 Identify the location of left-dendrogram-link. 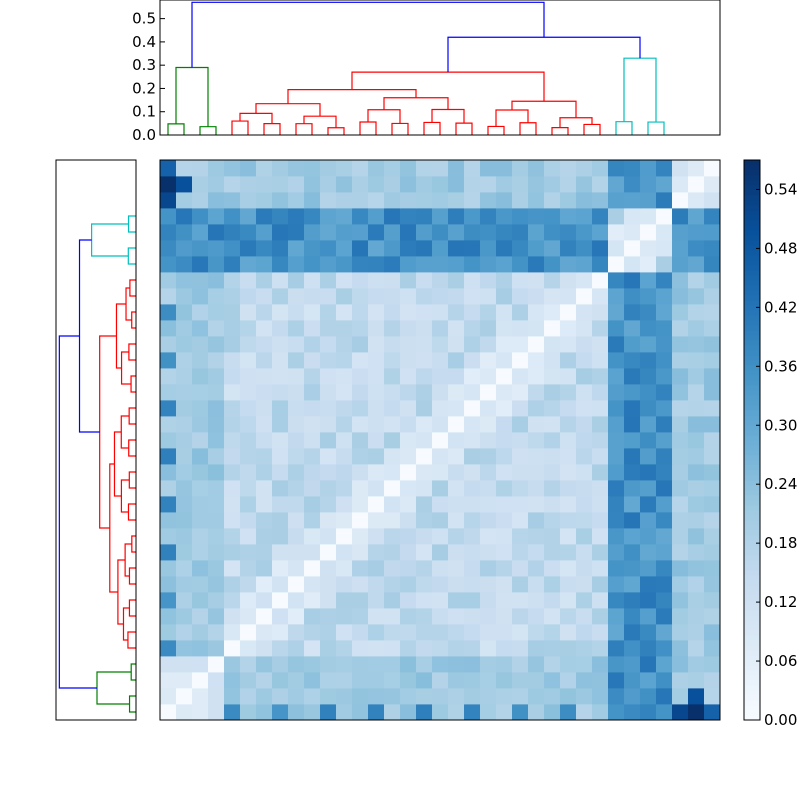
(131, 224).